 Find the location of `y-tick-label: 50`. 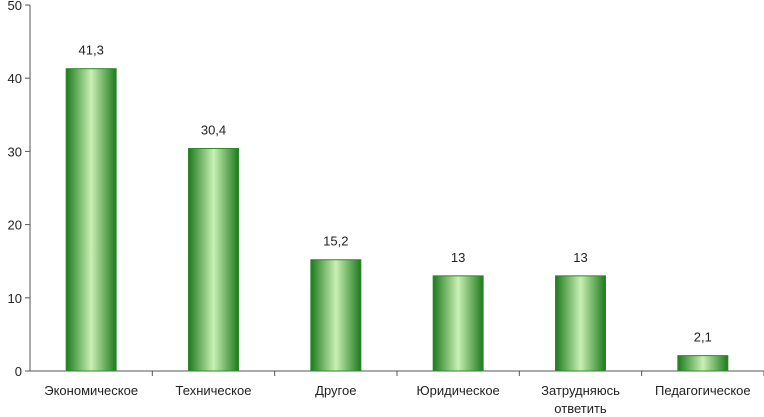

y-tick-label: 50 is located at coordinates (15, 6).